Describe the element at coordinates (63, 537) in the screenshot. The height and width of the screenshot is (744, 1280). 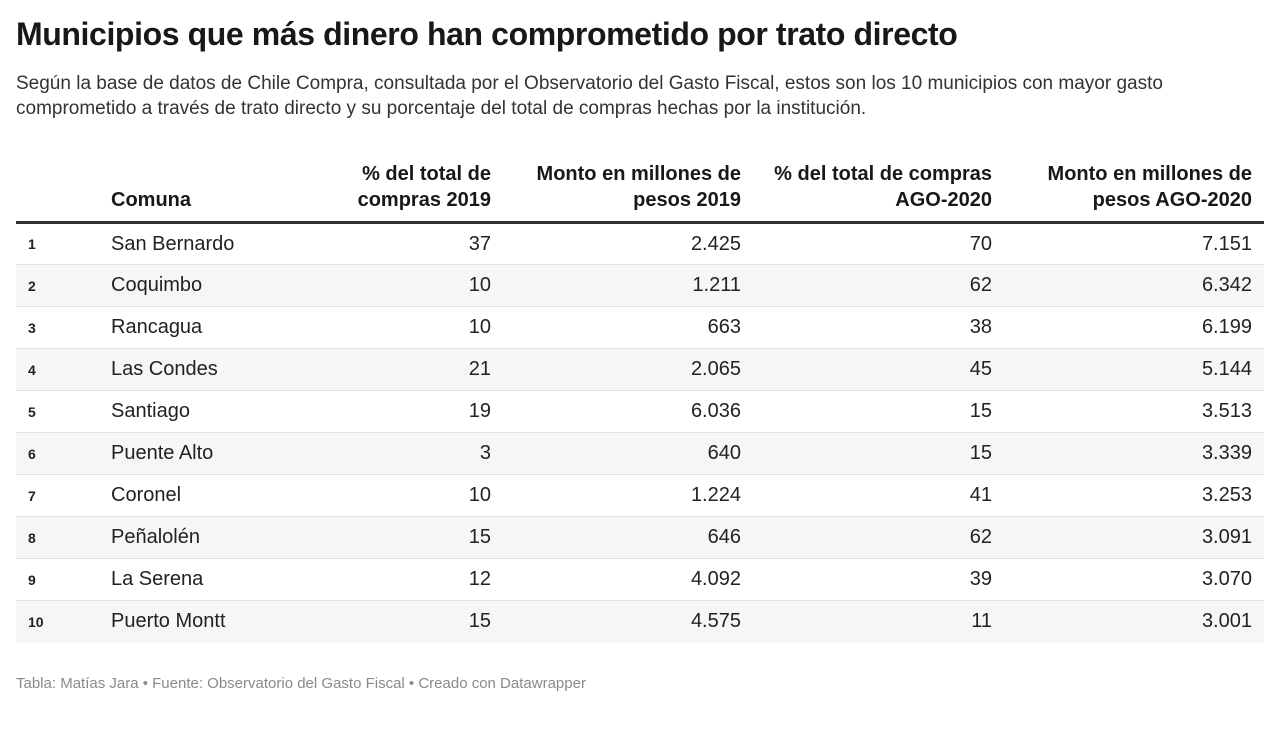
I see `cell-rank: 8` at that location.